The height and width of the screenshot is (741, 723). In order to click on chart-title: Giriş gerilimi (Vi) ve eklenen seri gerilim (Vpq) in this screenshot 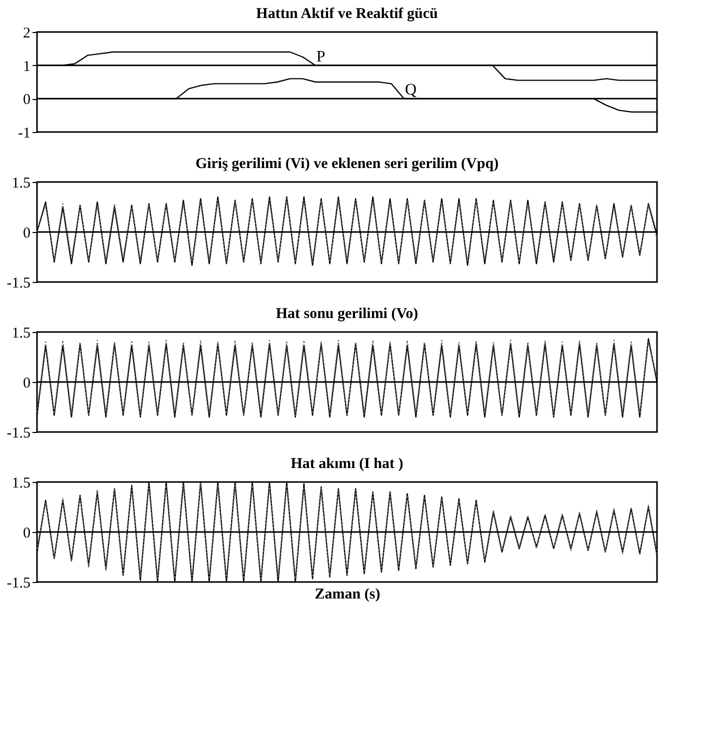, I will do `click(347, 164)`.